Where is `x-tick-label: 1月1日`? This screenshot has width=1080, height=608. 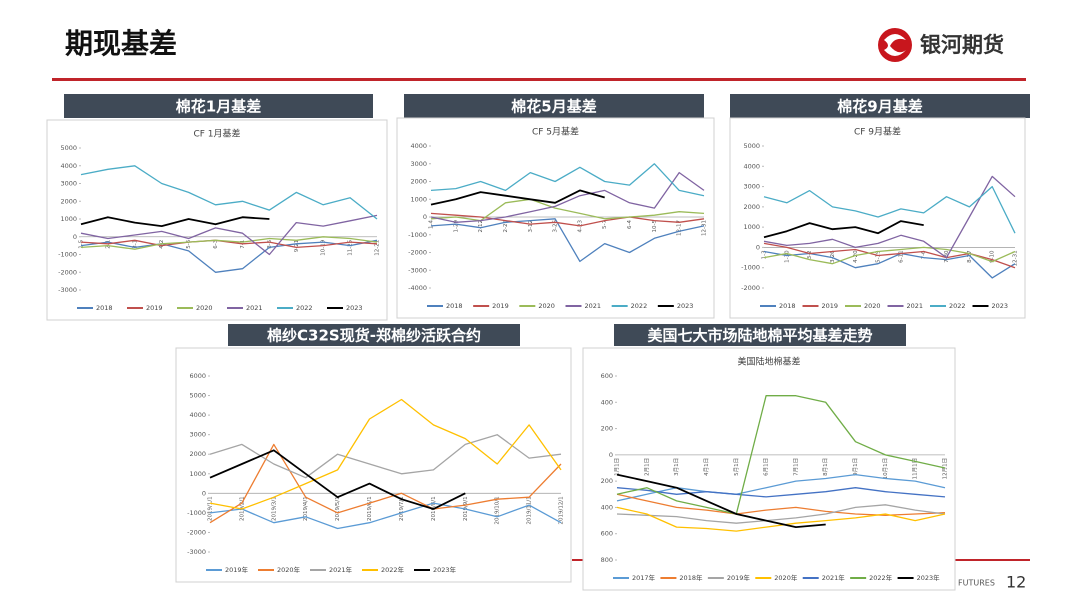 x-tick-label: 1月1日 is located at coordinates (617, 467).